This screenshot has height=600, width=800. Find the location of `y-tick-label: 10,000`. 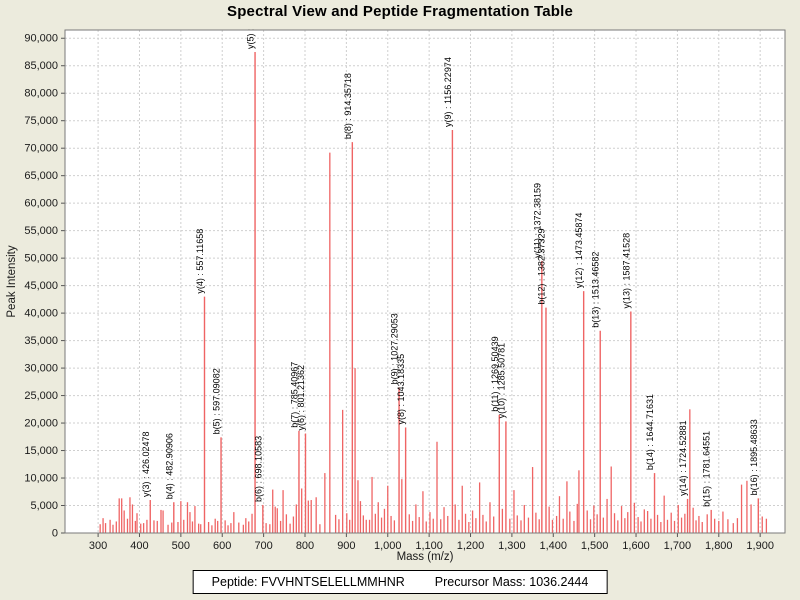

y-tick-label: 10,000 is located at coordinates (41, 479).